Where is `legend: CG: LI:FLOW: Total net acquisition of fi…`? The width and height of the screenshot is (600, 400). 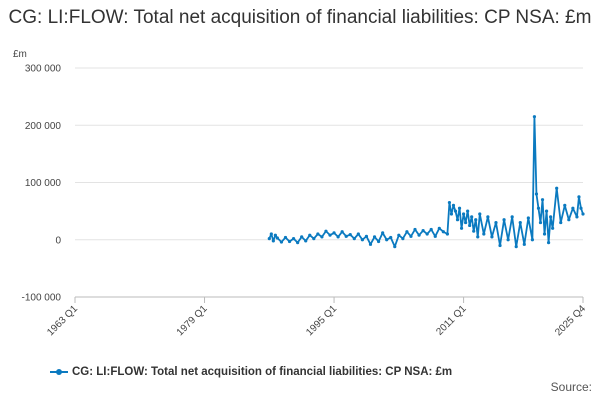
legend: CG: LI:FLOW: Total net acquisition of fi… is located at coordinates (251, 372).